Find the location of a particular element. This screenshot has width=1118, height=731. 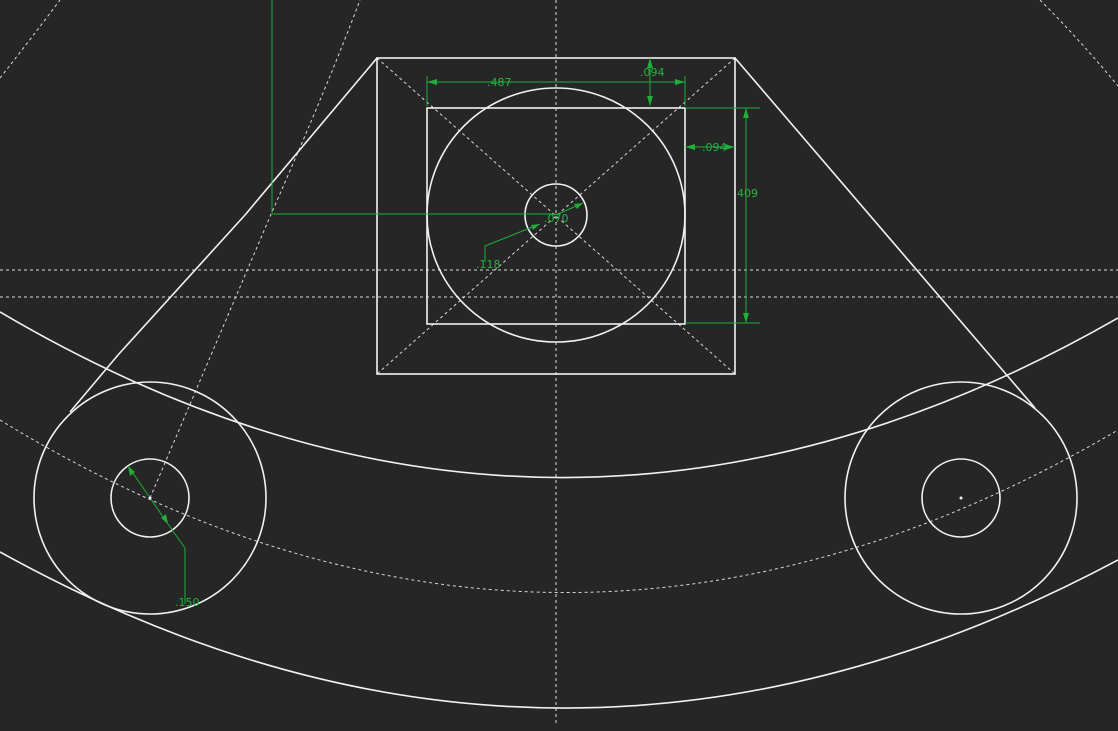

dim-487-arrow-left is located at coordinates (432, 82).